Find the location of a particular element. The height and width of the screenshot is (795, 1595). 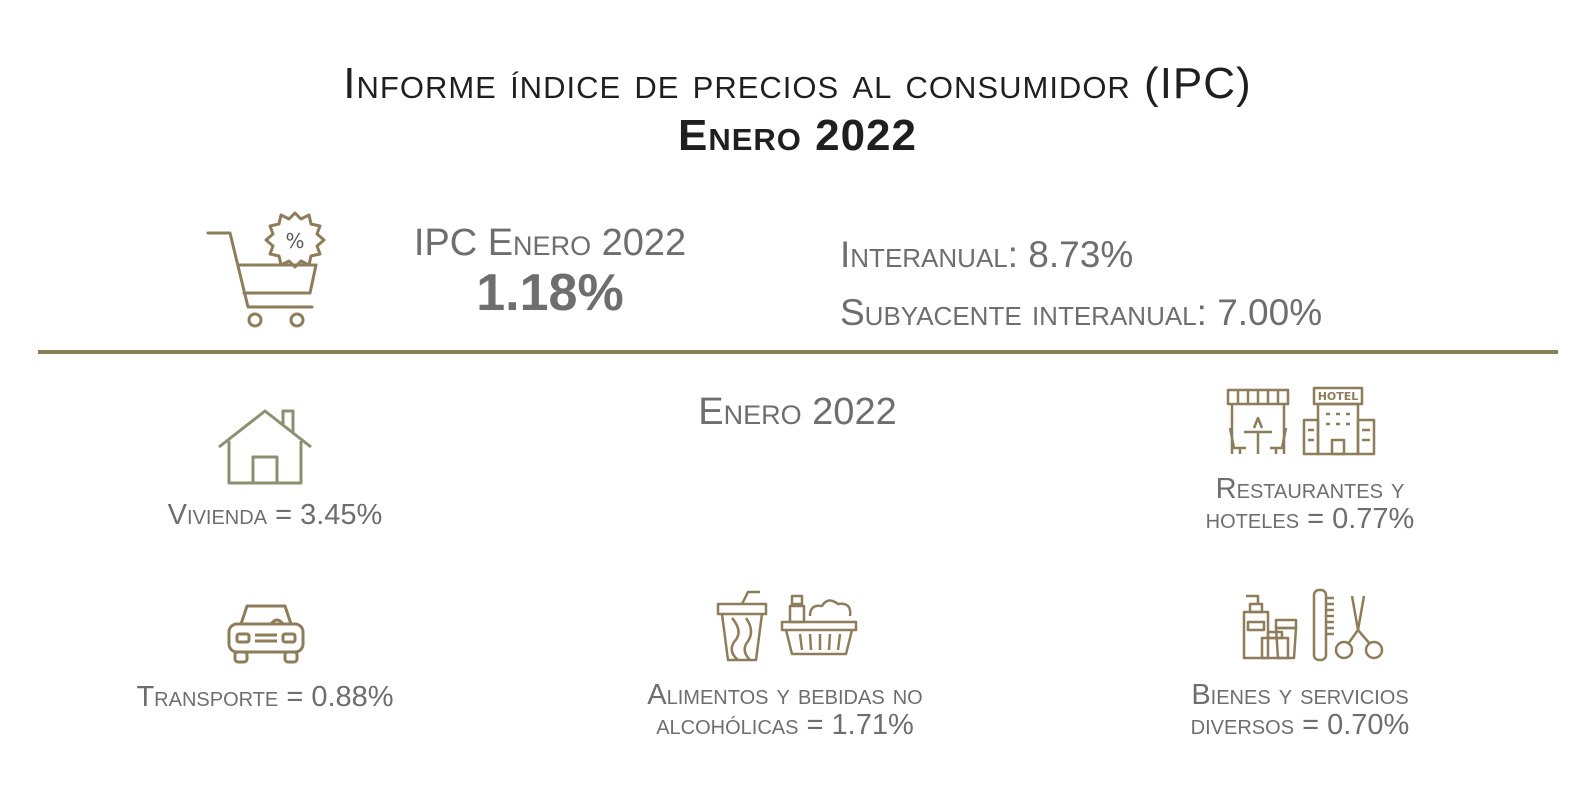

ipc-label: IPC Enero 2022 is located at coordinates (550, 243).